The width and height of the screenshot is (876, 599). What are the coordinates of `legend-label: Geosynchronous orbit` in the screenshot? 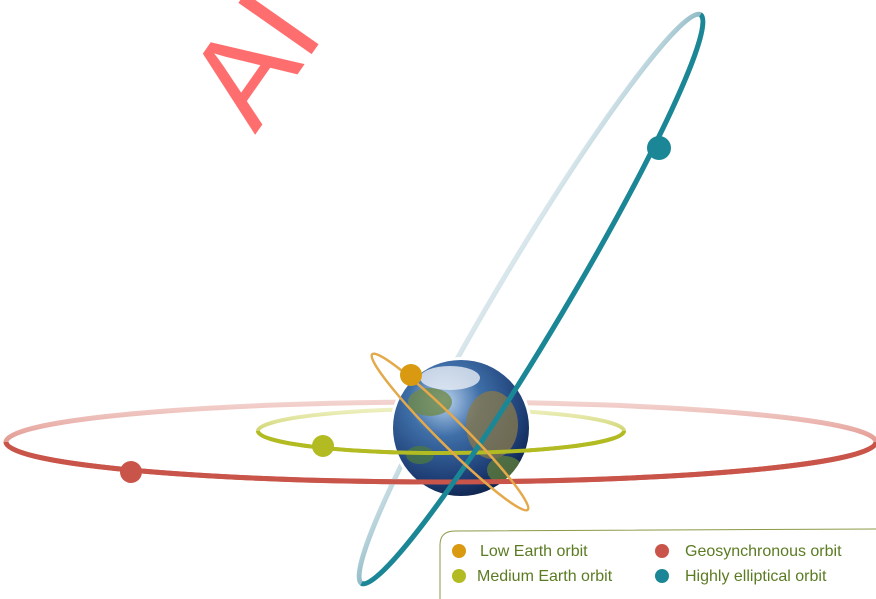 It's located at (763, 551).